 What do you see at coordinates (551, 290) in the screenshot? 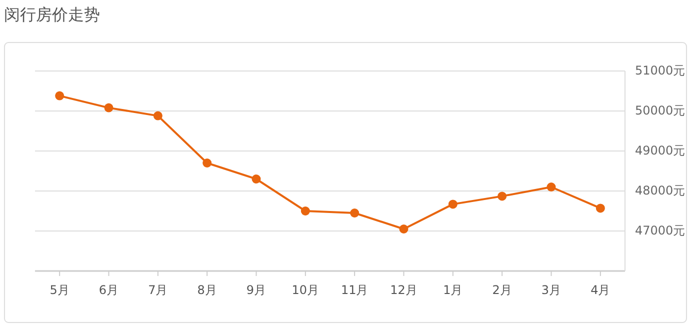
I see `x-tick-label: 3月` at bounding box center [551, 290].